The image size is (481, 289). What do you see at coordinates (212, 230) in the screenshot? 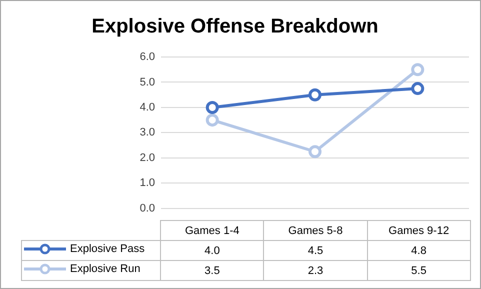
I see `x-tick-label: Games 1-4` at bounding box center [212, 230].